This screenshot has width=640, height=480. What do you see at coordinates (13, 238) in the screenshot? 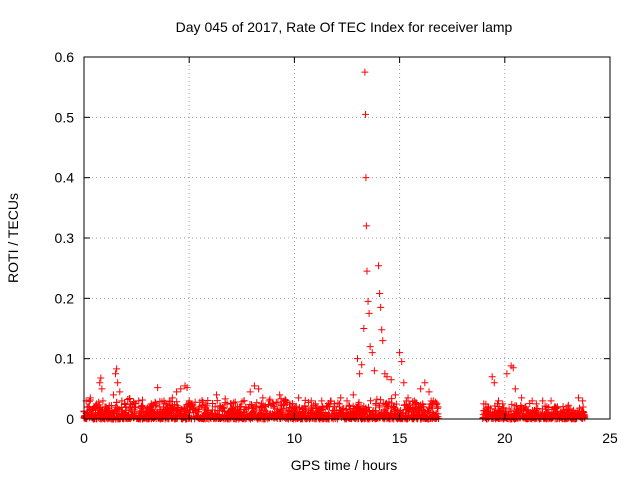
I see `y-axis-title: ROTI / TECUs` at bounding box center [13, 238].